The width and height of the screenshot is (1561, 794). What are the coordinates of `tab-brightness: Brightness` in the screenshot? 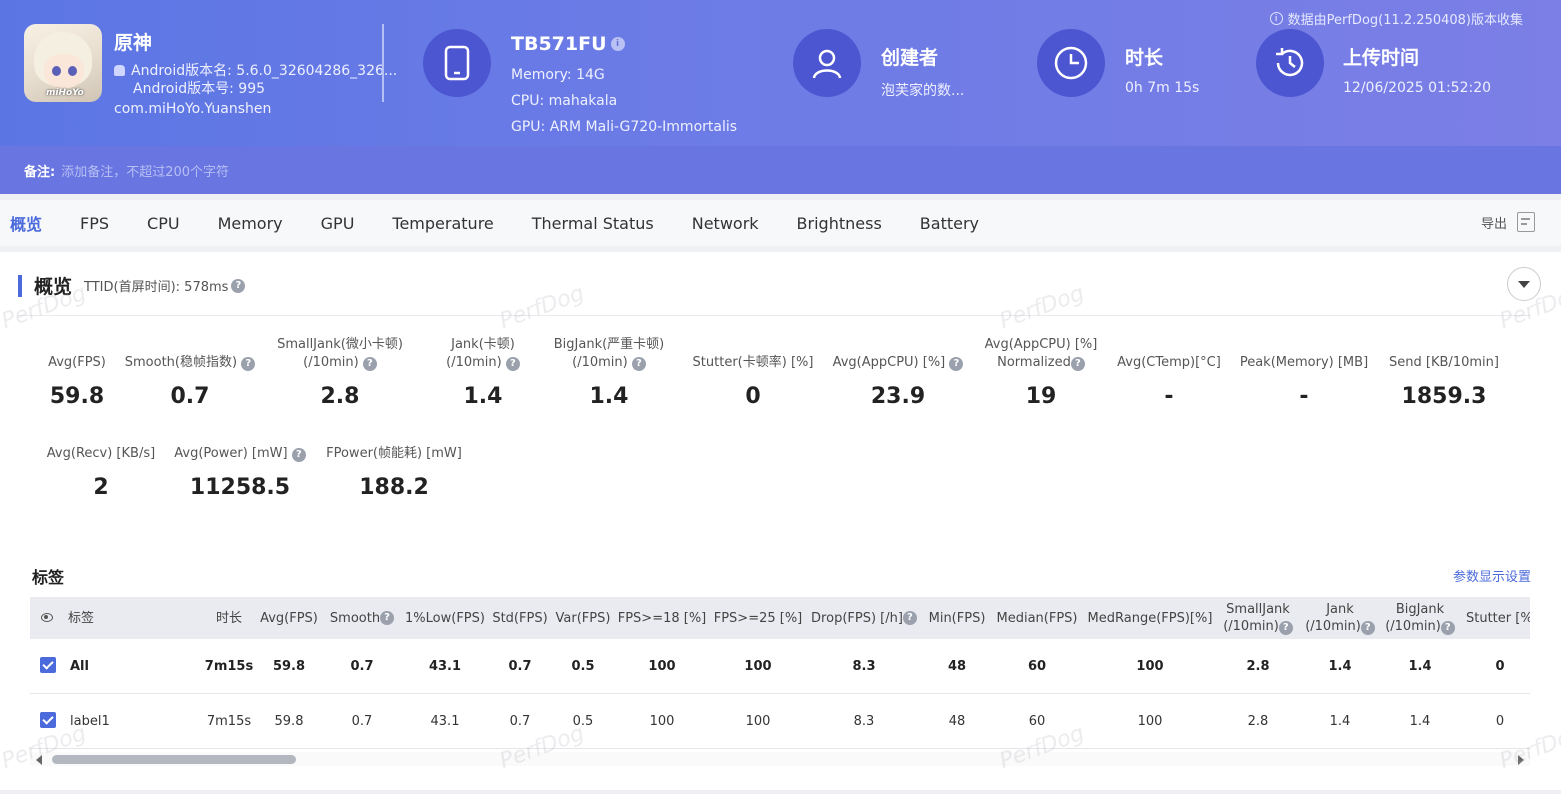 It's located at (839, 223).